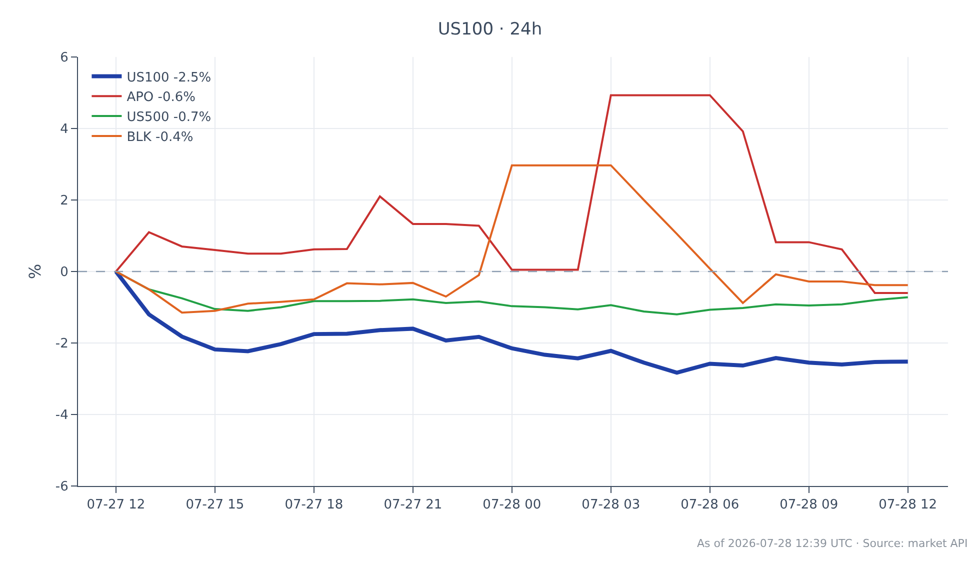 This screenshot has width=980, height=564. What do you see at coordinates (908, 505) in the screenshot?
I see `x-tick-label: 07-28 12` at bounding box center [908, 505].